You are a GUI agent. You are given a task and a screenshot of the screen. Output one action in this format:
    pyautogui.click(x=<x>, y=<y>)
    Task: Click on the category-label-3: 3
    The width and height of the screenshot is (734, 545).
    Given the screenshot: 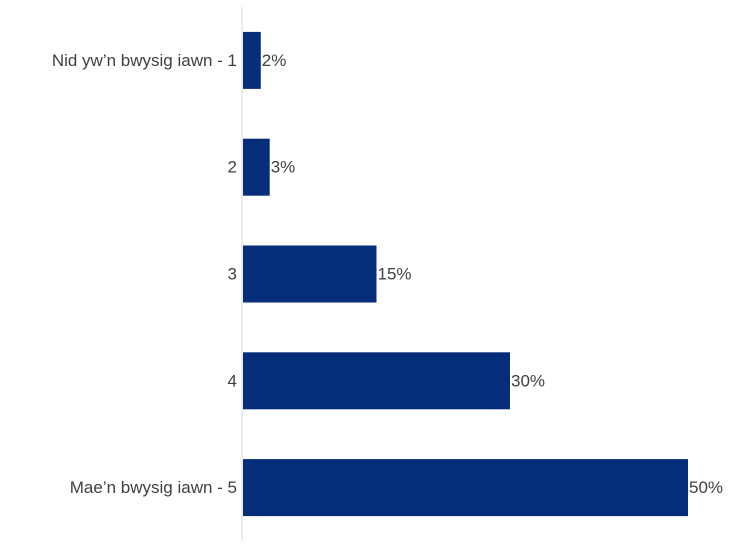 What is the action you would take?
    pyautogui.click(x=232, y=274)
    